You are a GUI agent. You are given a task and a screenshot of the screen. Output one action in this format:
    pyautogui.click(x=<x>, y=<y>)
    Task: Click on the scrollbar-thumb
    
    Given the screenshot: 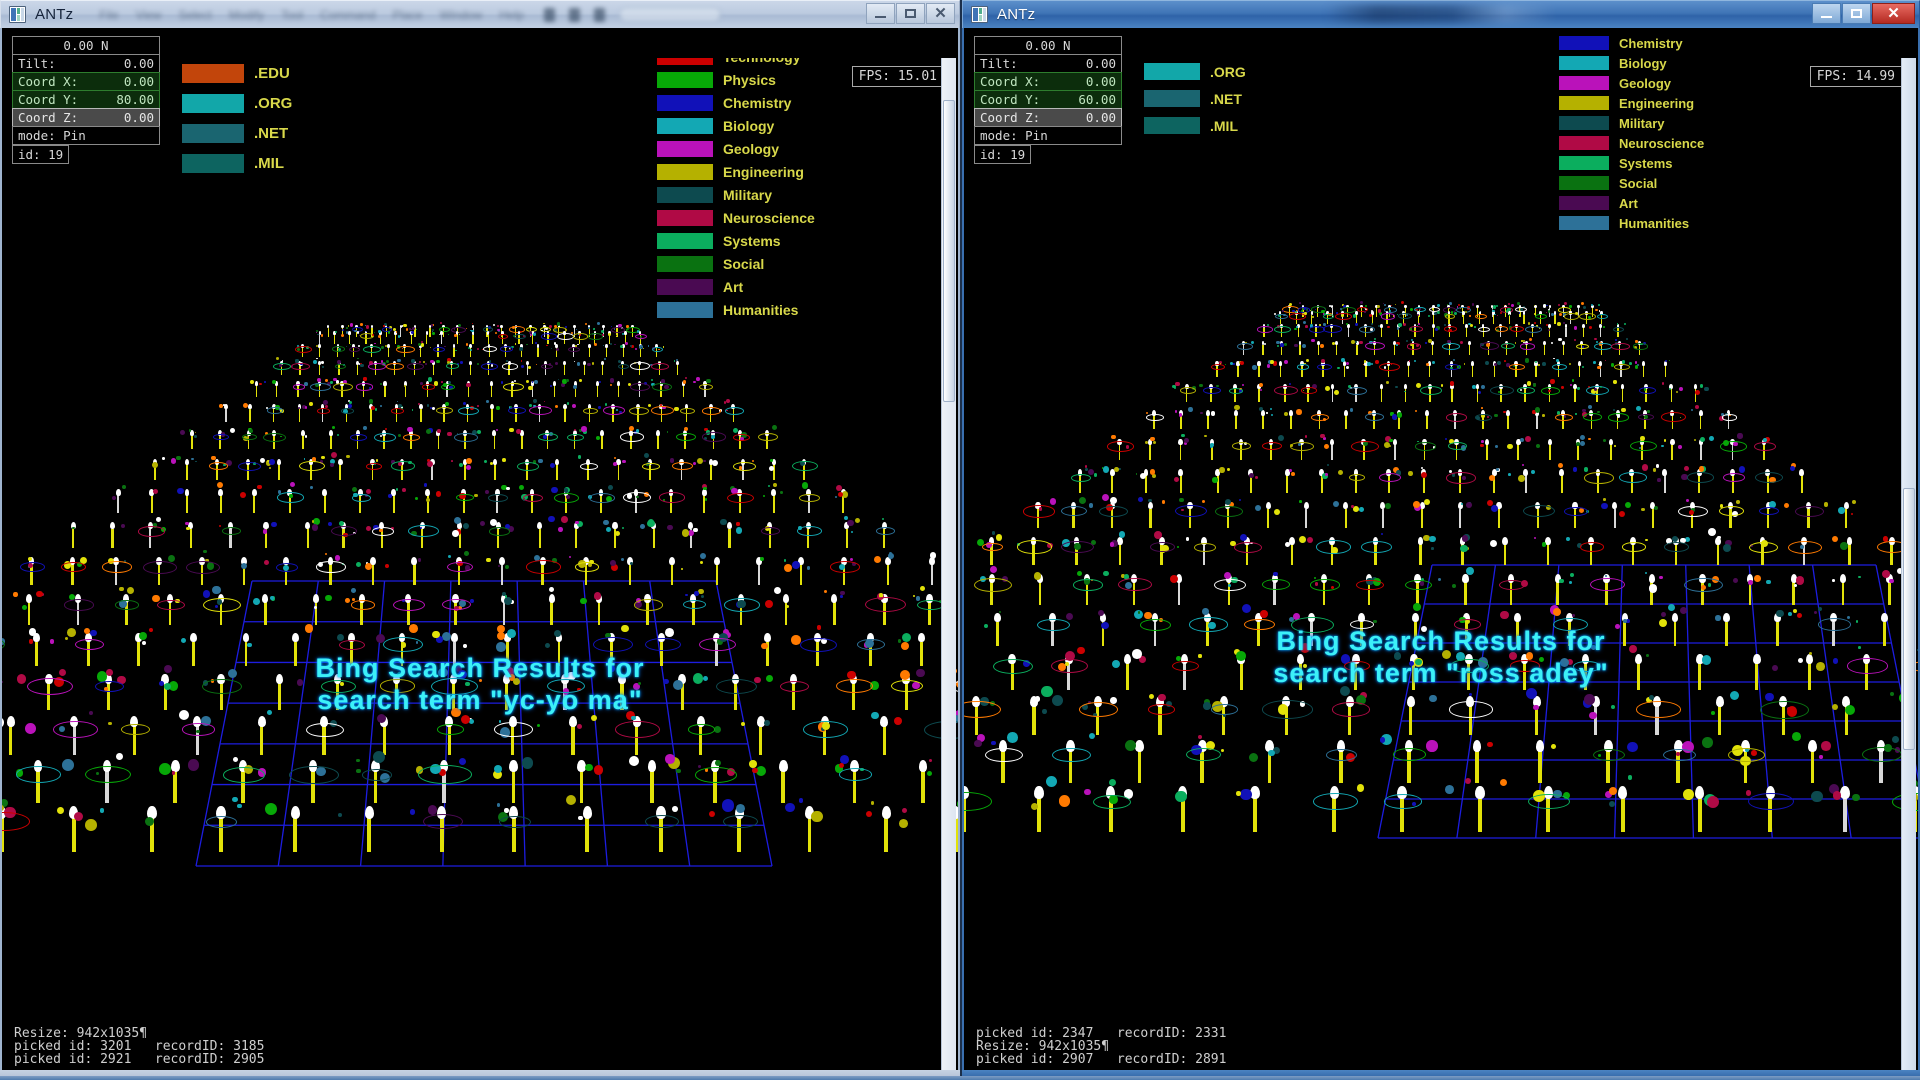 What is the action you would take?
    pyautogui.click(x=949, y=251)
    